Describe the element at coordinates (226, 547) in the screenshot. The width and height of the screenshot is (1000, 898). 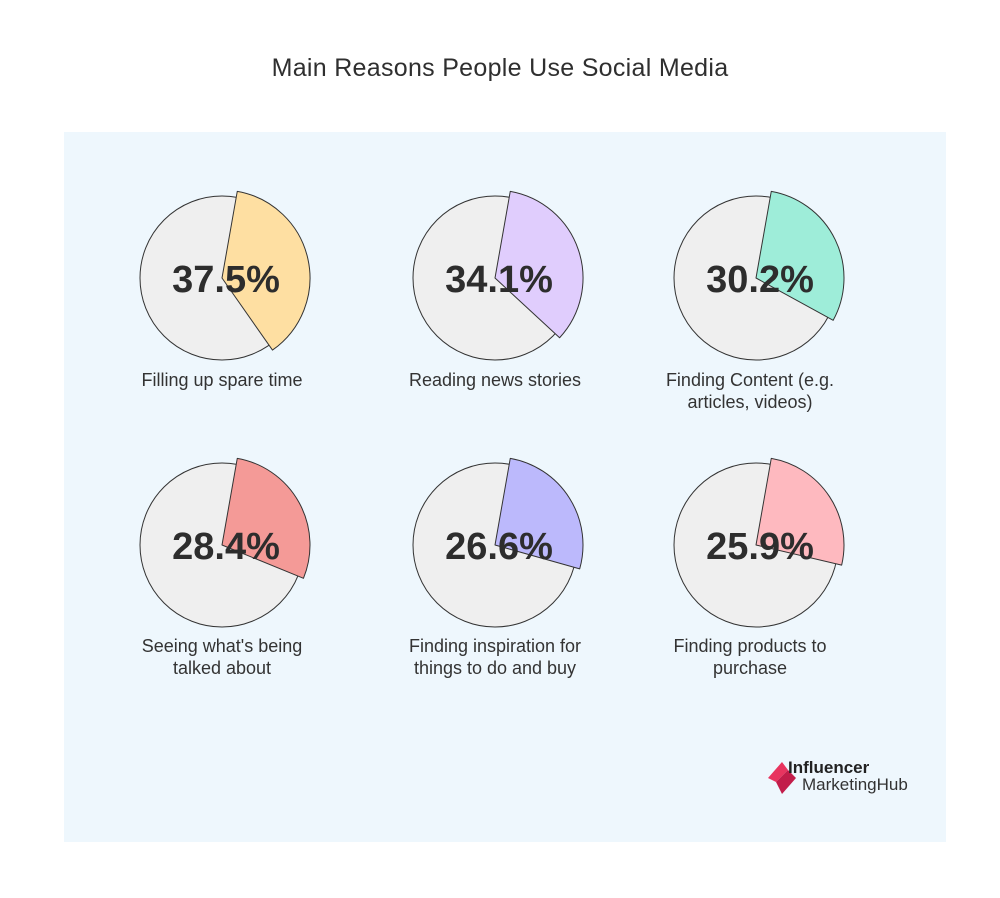
I see `pie-value-label: 28.4%` at that location.